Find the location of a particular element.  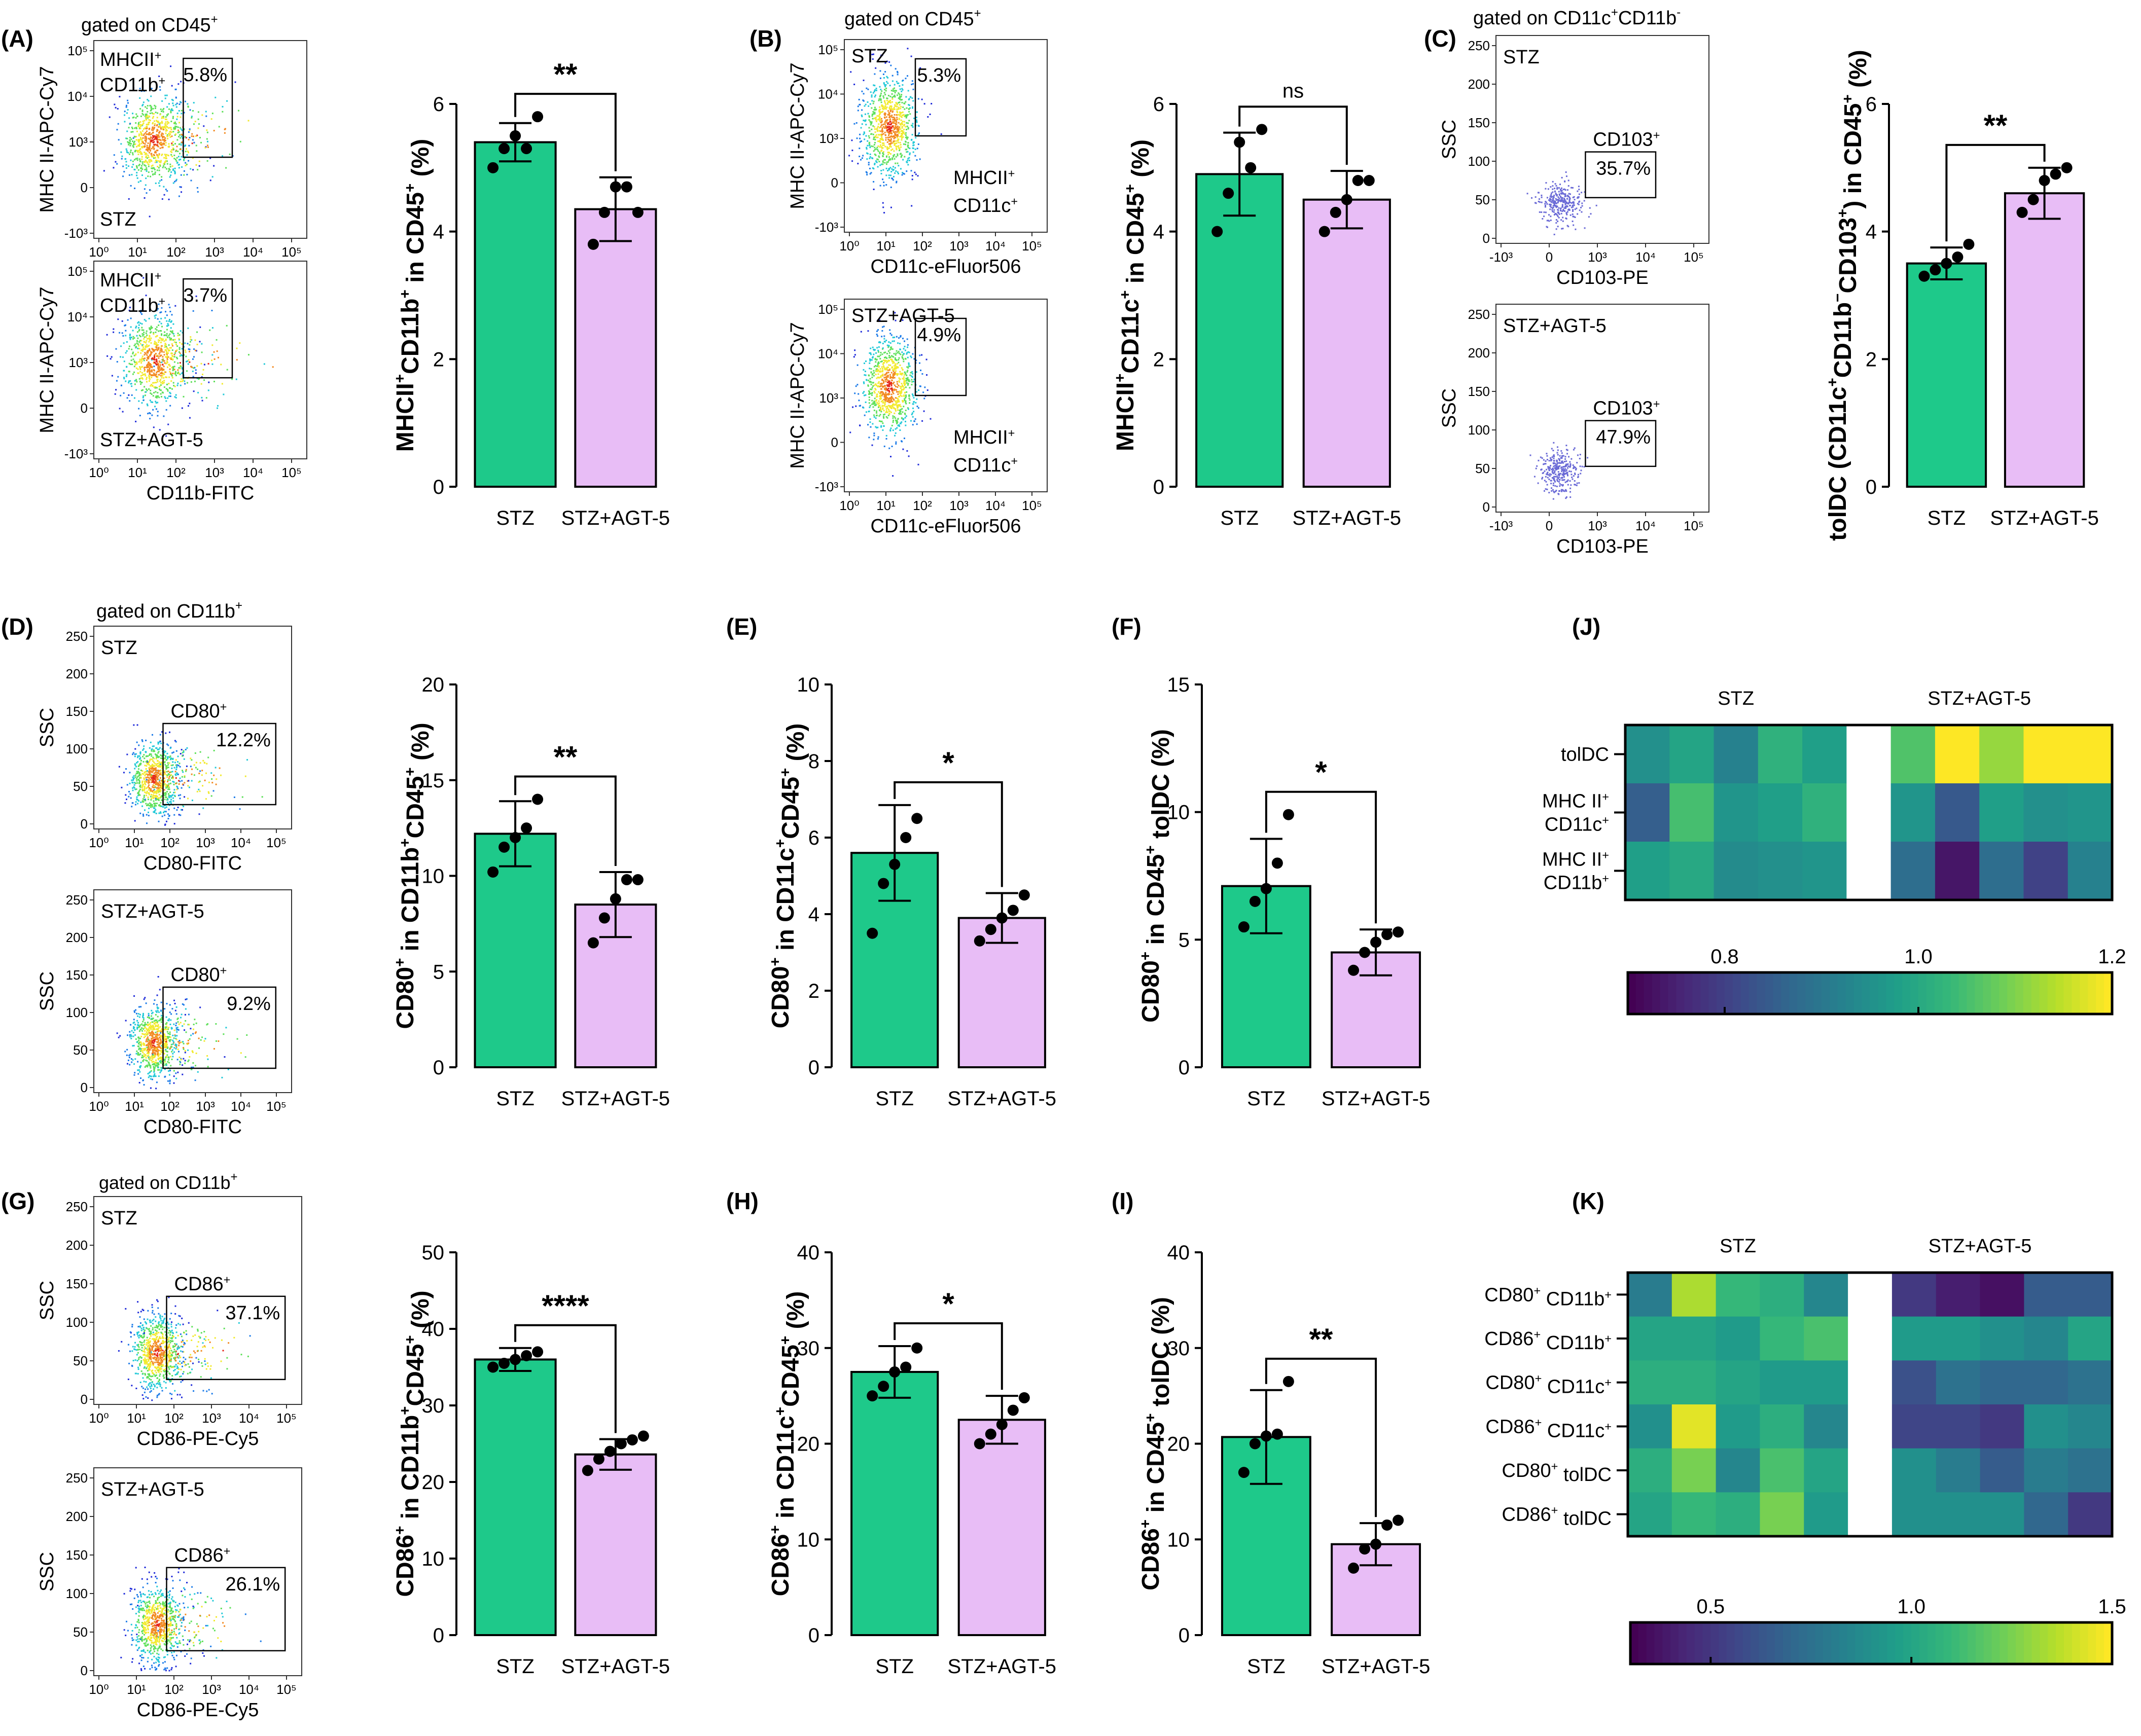

gate-title: gated on CD11c+CD11b- is located at coordinates (1577, 17).